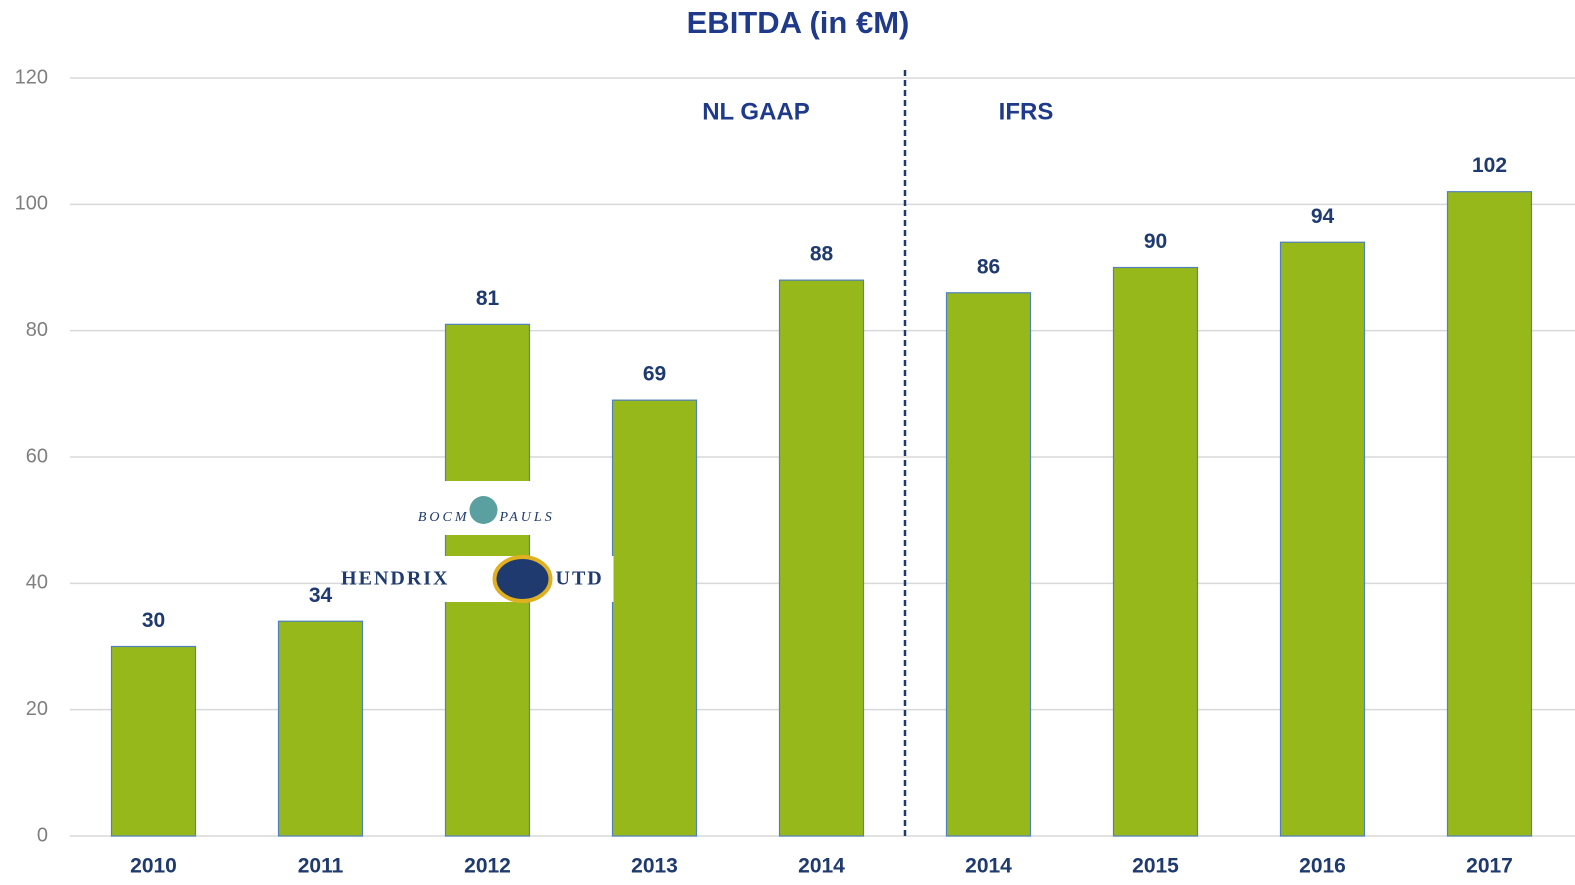  What do you see at coordinates (1489, 866) in the screenshot?
I see `x-tick-label: 2017` at bounding box center [1489, 866].